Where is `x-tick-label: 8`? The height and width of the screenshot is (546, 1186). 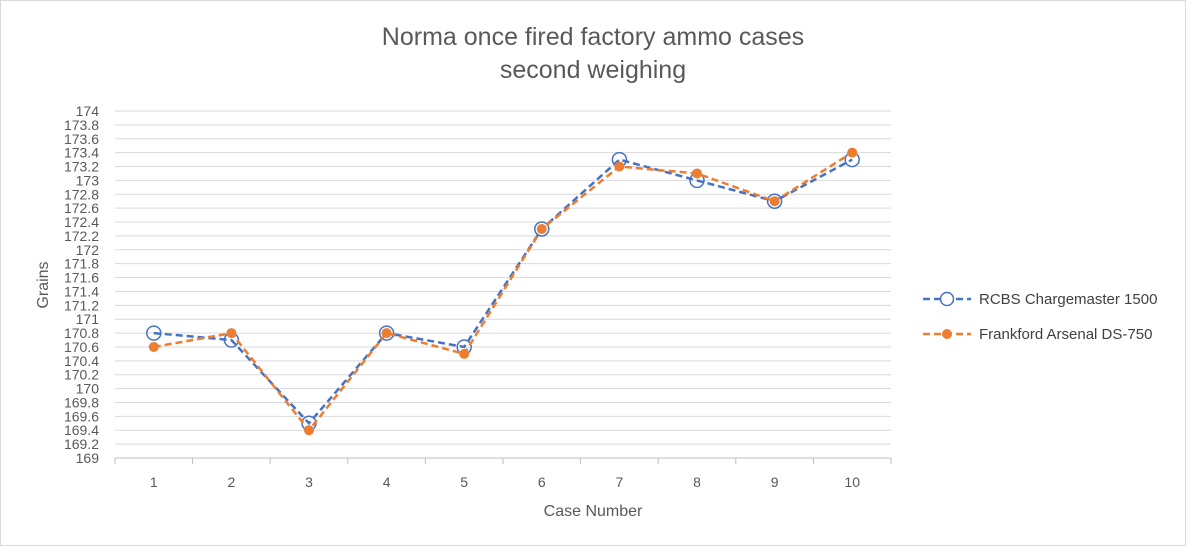 x-tick-label: 8 is located at coordinates (697, 482).